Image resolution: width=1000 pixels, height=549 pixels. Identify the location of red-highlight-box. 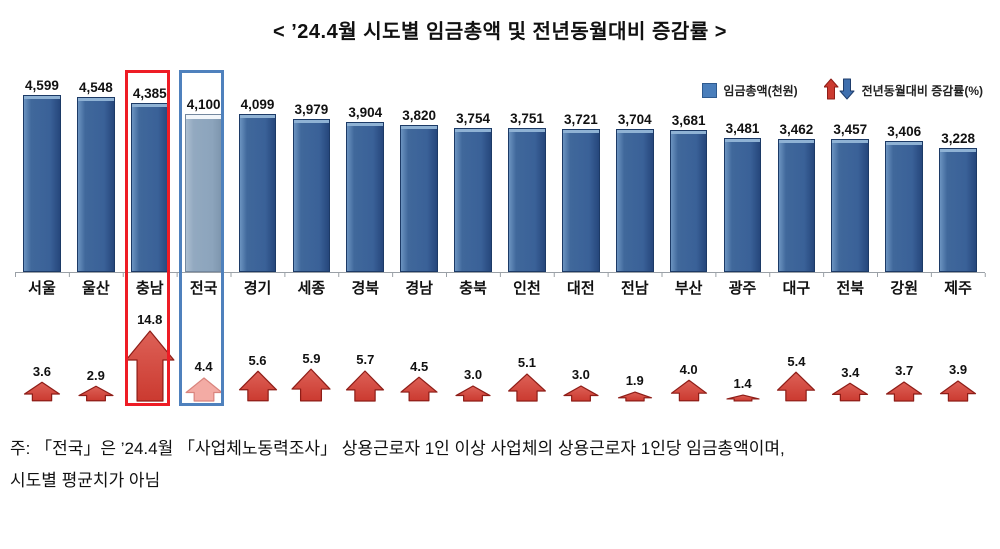
(147, 238).